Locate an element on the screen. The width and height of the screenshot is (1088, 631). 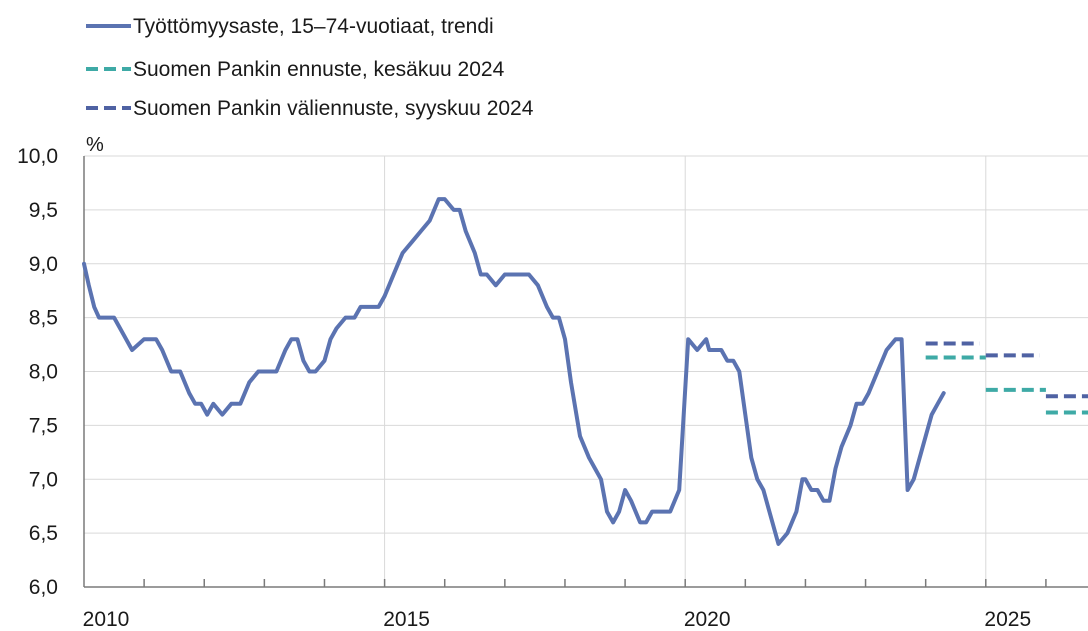
y-tick-label: 7,0 is located at coordinates (43, 479).